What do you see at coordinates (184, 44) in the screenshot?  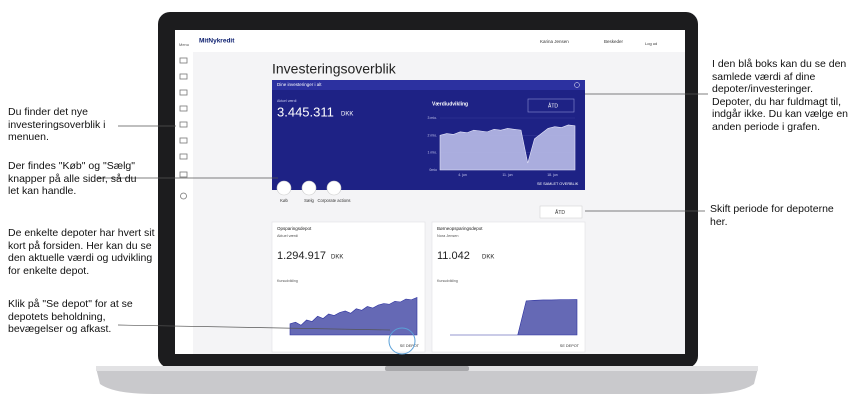 I see `menu-label: Menu` at bounding box center [184, 44].